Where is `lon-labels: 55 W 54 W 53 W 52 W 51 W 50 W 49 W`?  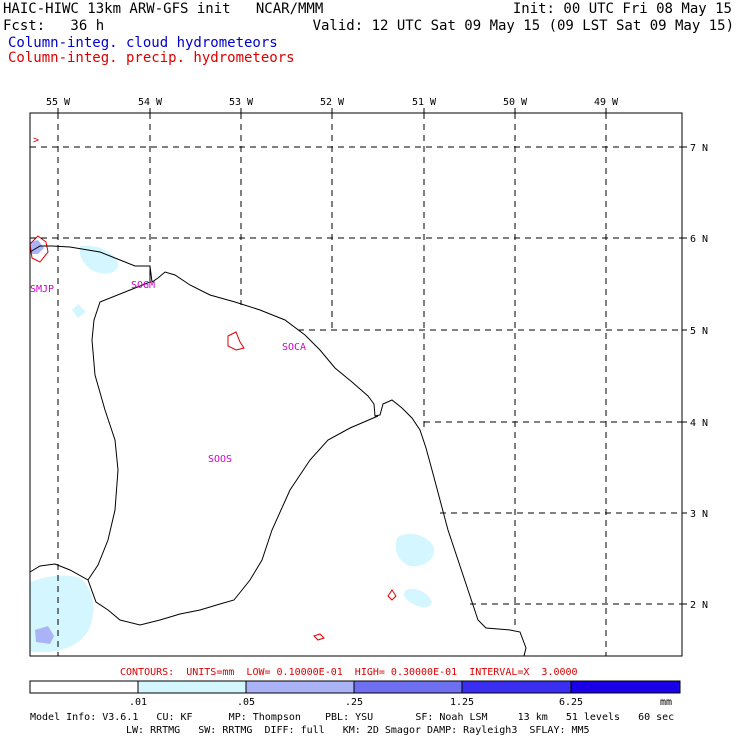
lon-labels: 55 W 54 W 53 W 52 W 51 W 50 W 49 W is located at coordinates (332, 102).